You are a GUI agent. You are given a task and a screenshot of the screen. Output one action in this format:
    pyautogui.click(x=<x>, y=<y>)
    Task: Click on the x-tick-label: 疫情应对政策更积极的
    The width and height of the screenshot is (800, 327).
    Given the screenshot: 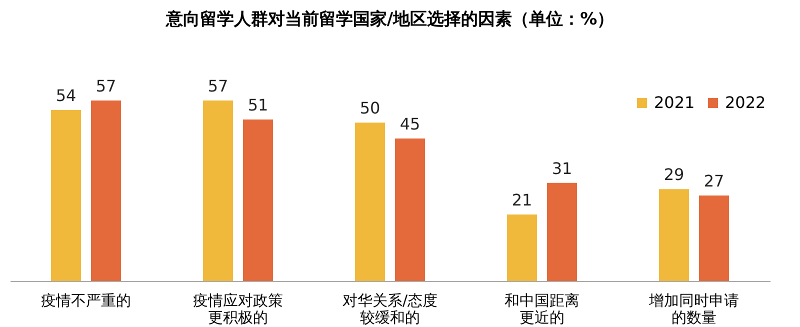 What is the action you would take?
    pyautogui.click(x=238, y=309)
    